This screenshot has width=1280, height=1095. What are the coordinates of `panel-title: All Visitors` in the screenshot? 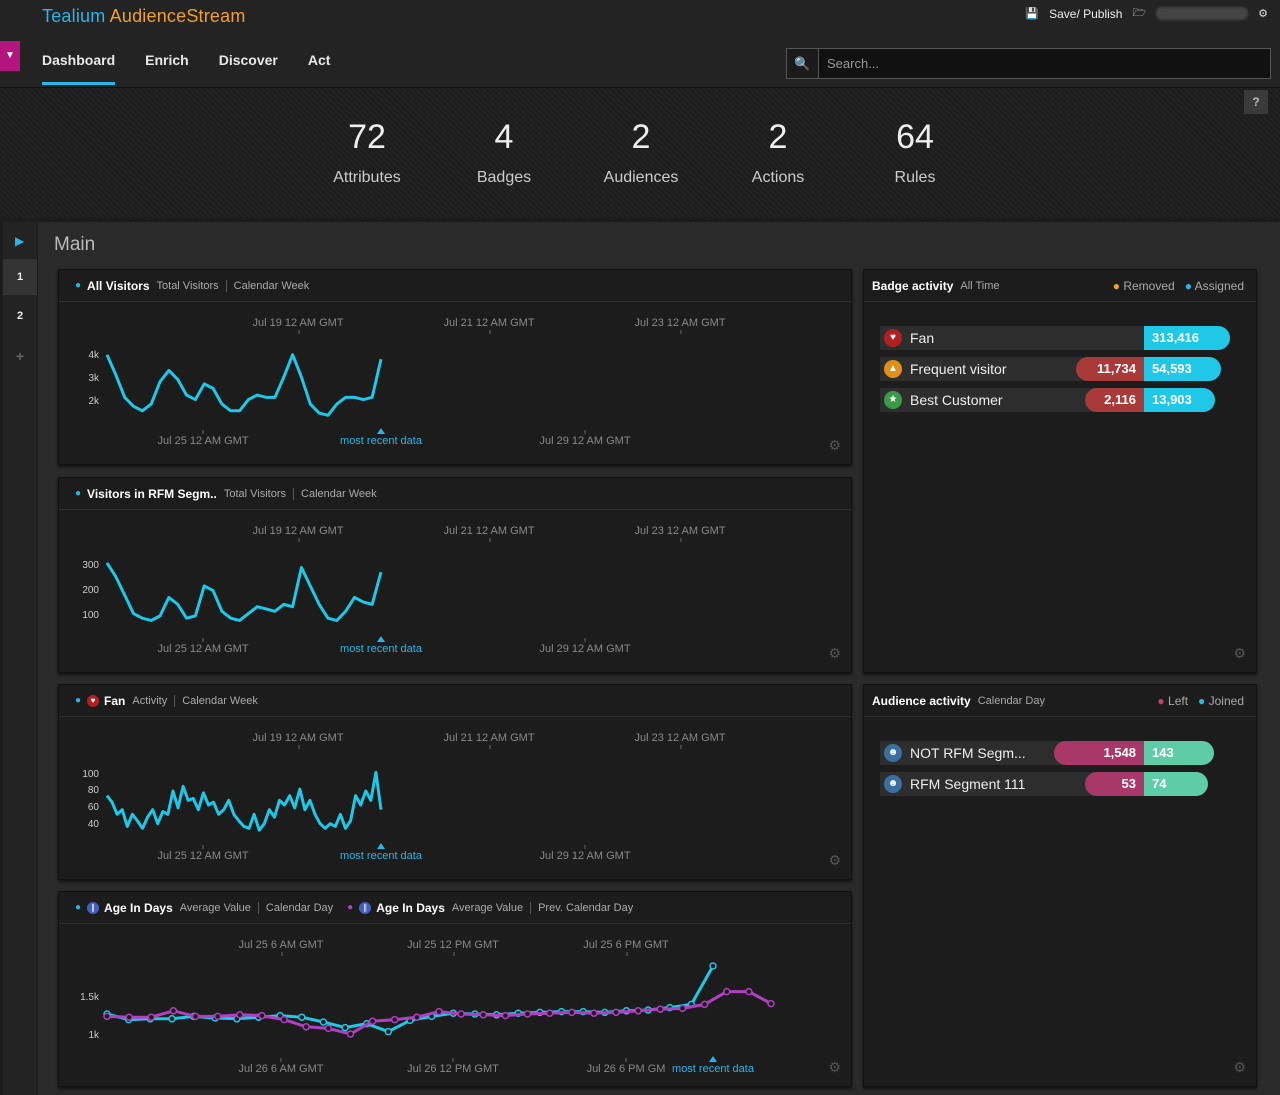 It's located at (118, 285).